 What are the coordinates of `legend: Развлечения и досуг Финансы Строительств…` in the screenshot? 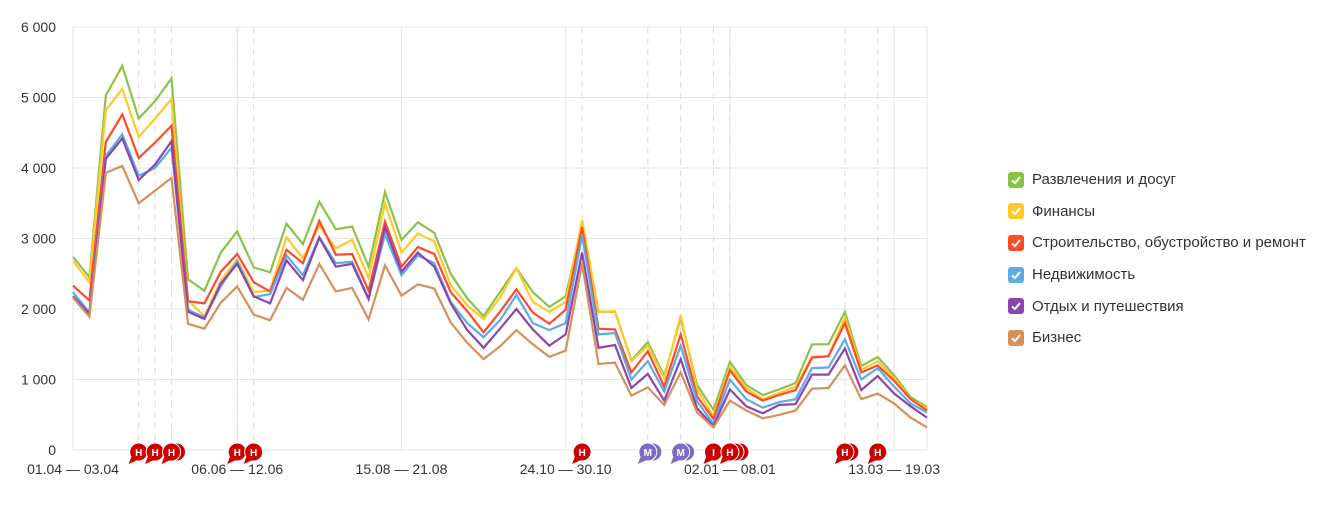 It's located at (1157, 259).